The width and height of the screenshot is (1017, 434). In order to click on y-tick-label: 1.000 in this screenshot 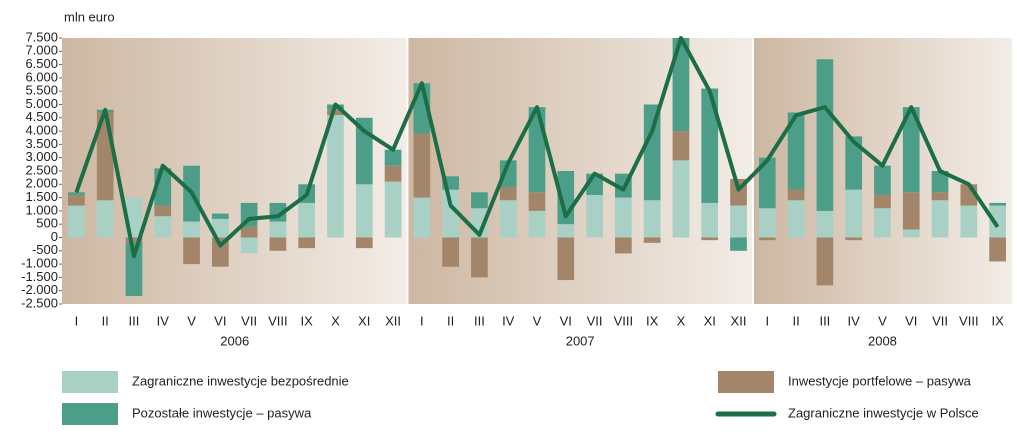, I will do `click(41, 209)`.